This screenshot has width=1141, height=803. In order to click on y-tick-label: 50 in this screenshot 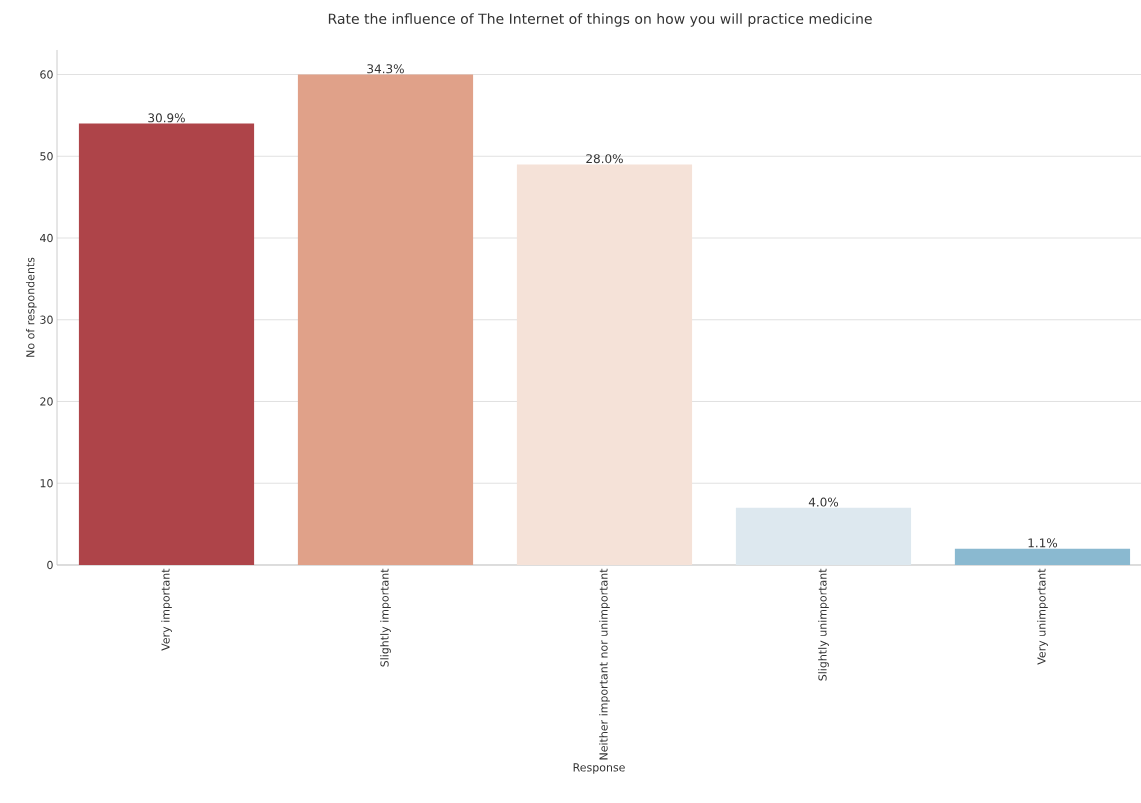, I will do `click(46, 156)`.